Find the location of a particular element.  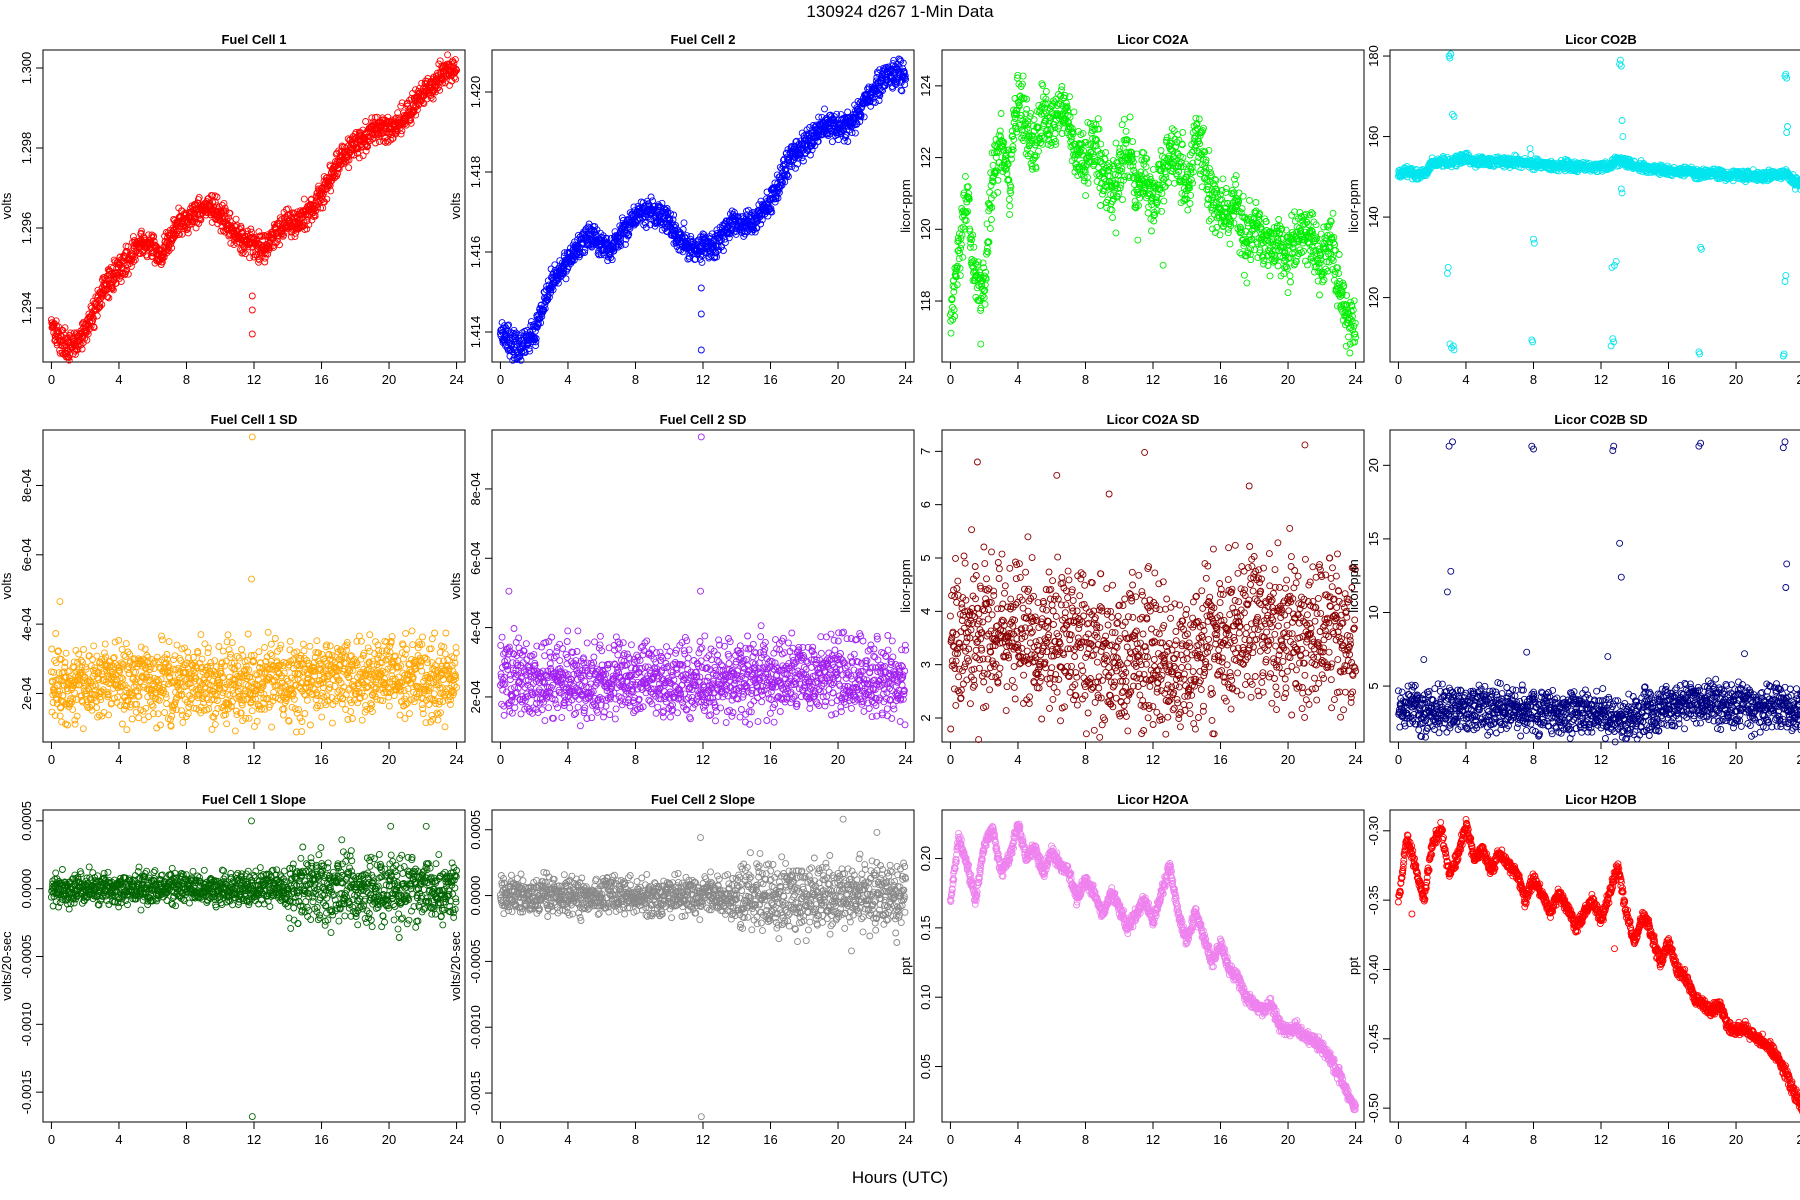

y-tick-label: 120 is located at coordinates (925, 229).